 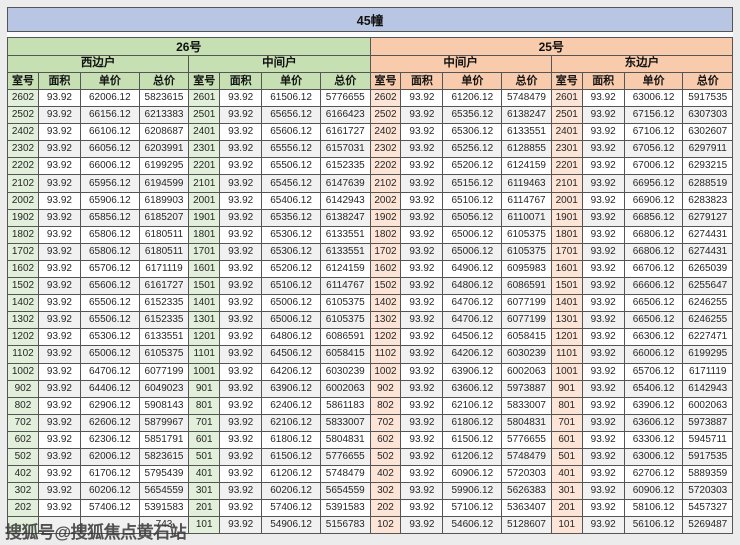 What do you see at coordinates (164, 457) in the screenshot?
I see `total-cell: 5823615` at bounding box center [164, 457].